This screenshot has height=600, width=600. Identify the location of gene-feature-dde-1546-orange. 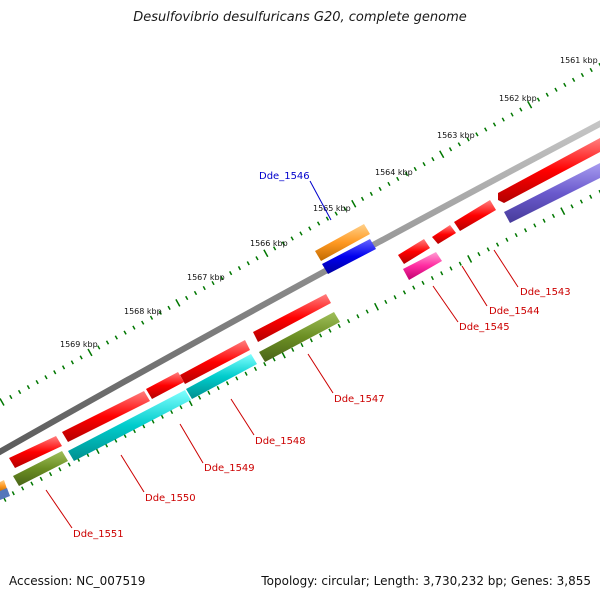
(342, 242).